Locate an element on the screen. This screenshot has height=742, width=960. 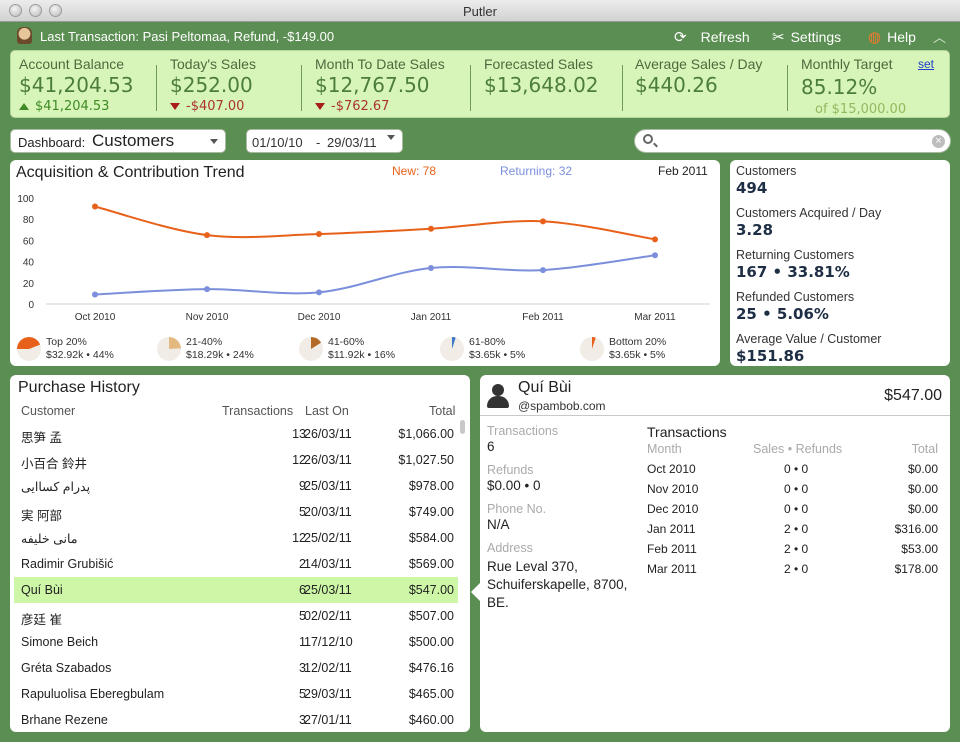
table-row: Quí Bùi 6 25/03/11 $547.00 is located at coordinates (236, 590).